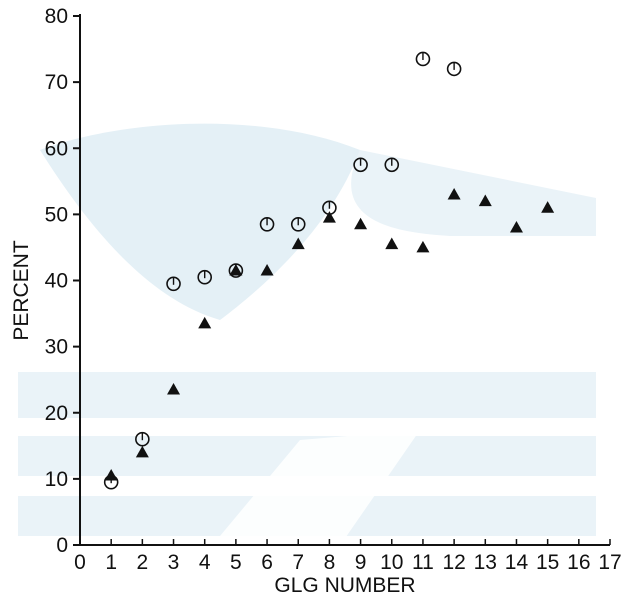  Describe the element at coordinates (56, 148) in the screenshot. I see `y-tick-label: 60` at that location.